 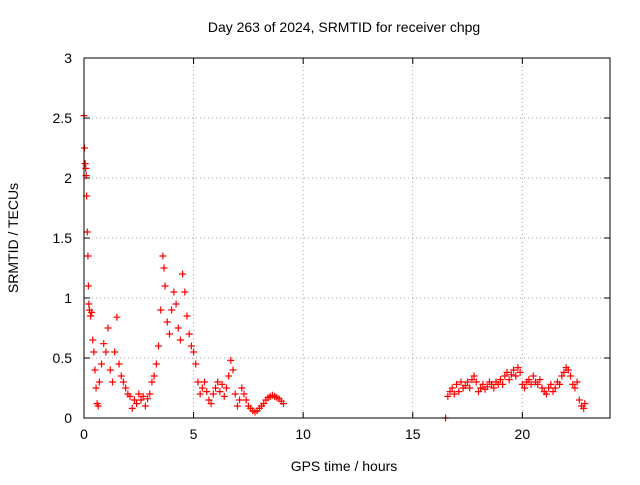 What do you see at coordinates (413, 434) in the screenshot?
I see `x-tick-label: 15` at bounding box center [413, 434].